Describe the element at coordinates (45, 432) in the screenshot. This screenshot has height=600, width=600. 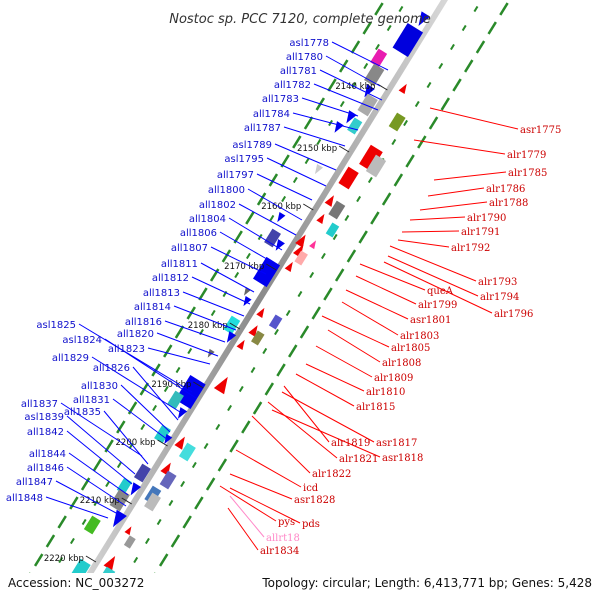
I see `gene-label-all1842: all1842` at that location.